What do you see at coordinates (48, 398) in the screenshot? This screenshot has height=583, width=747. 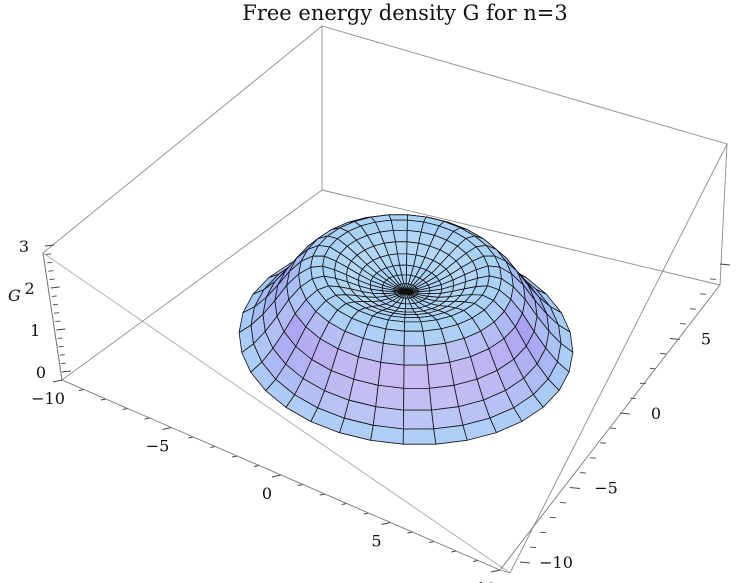 I see `x-tick-label: −10` at bounding box center [48, 398].